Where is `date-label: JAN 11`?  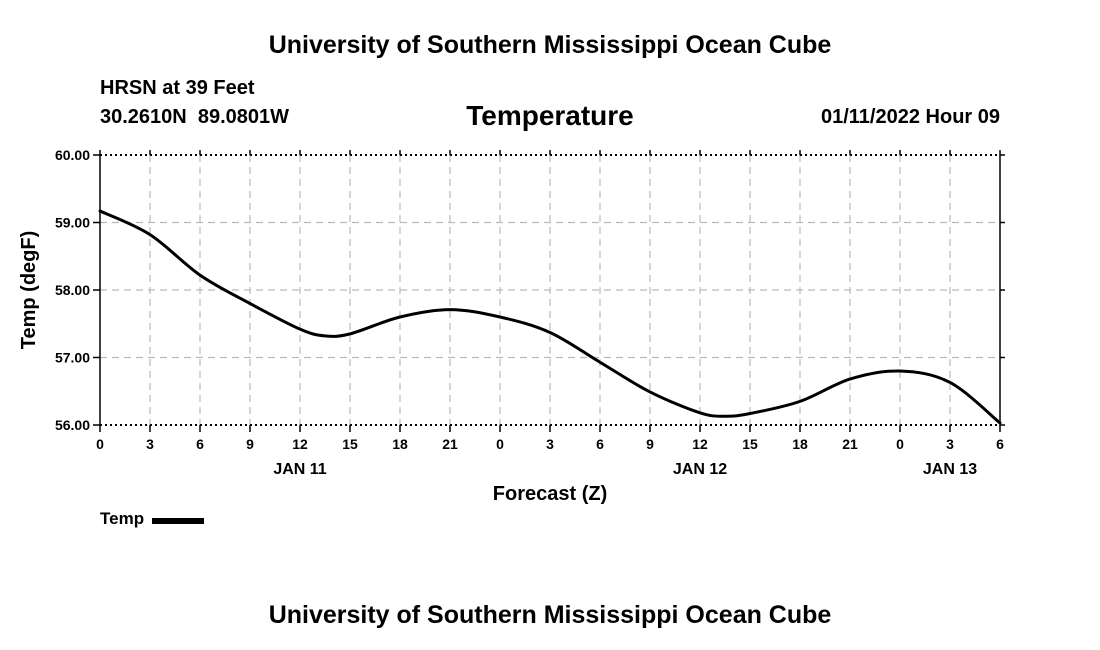
date-label: JAN 11 is located at coordinates (299, 469).